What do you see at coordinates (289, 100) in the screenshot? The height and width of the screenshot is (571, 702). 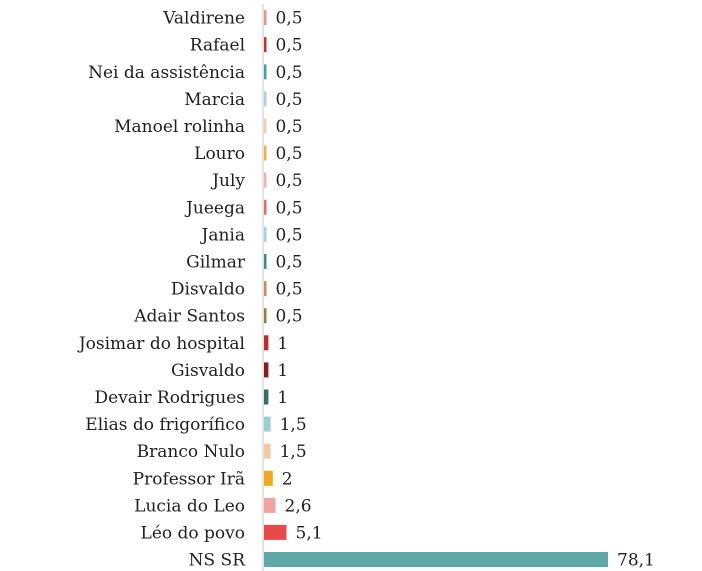 I see `value-label-marcia: 0,5` at bounding box center [289, 100].